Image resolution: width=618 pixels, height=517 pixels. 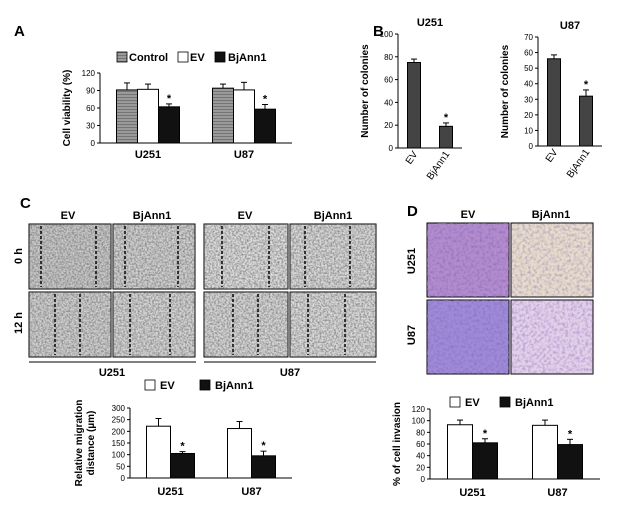 I want to click on panel-d-row-label: U87, so click(x=412, y=335).